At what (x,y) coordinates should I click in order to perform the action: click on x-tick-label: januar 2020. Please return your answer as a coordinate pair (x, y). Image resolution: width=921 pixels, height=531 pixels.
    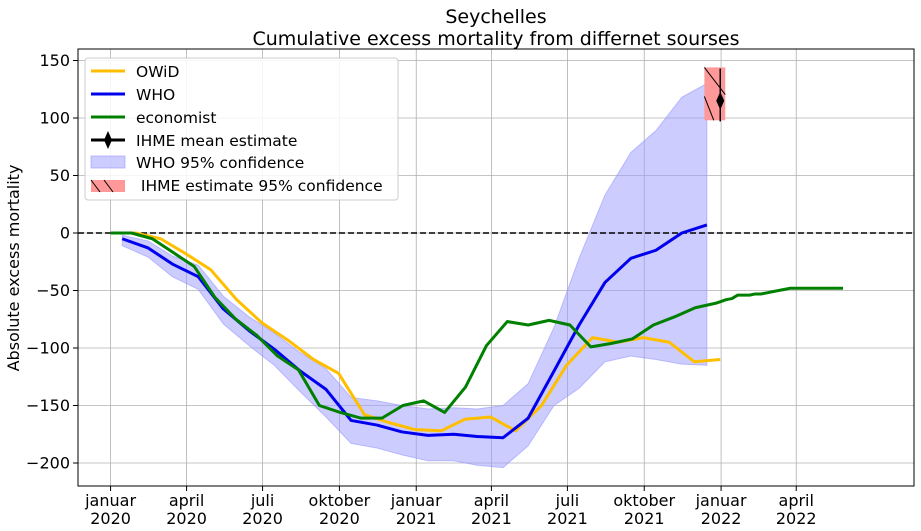
    Looking at the image, I should click on (110, 509).